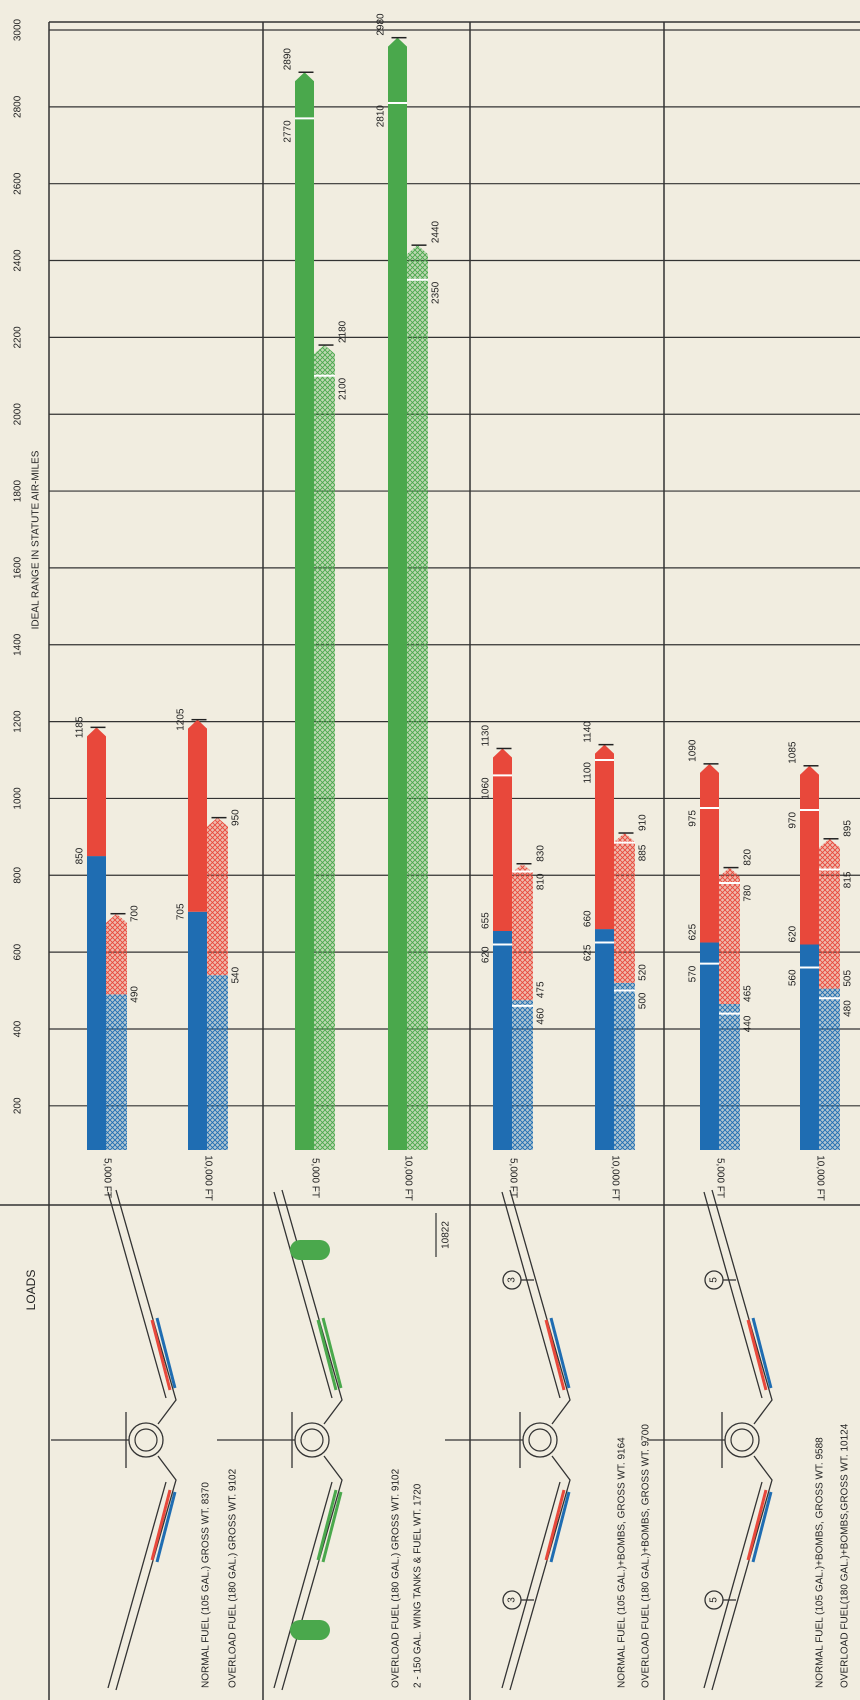  What do you see at coordinates (343, 388) in the screenshot?
I see `value-label: 2100` at bounding box center [343, 388].